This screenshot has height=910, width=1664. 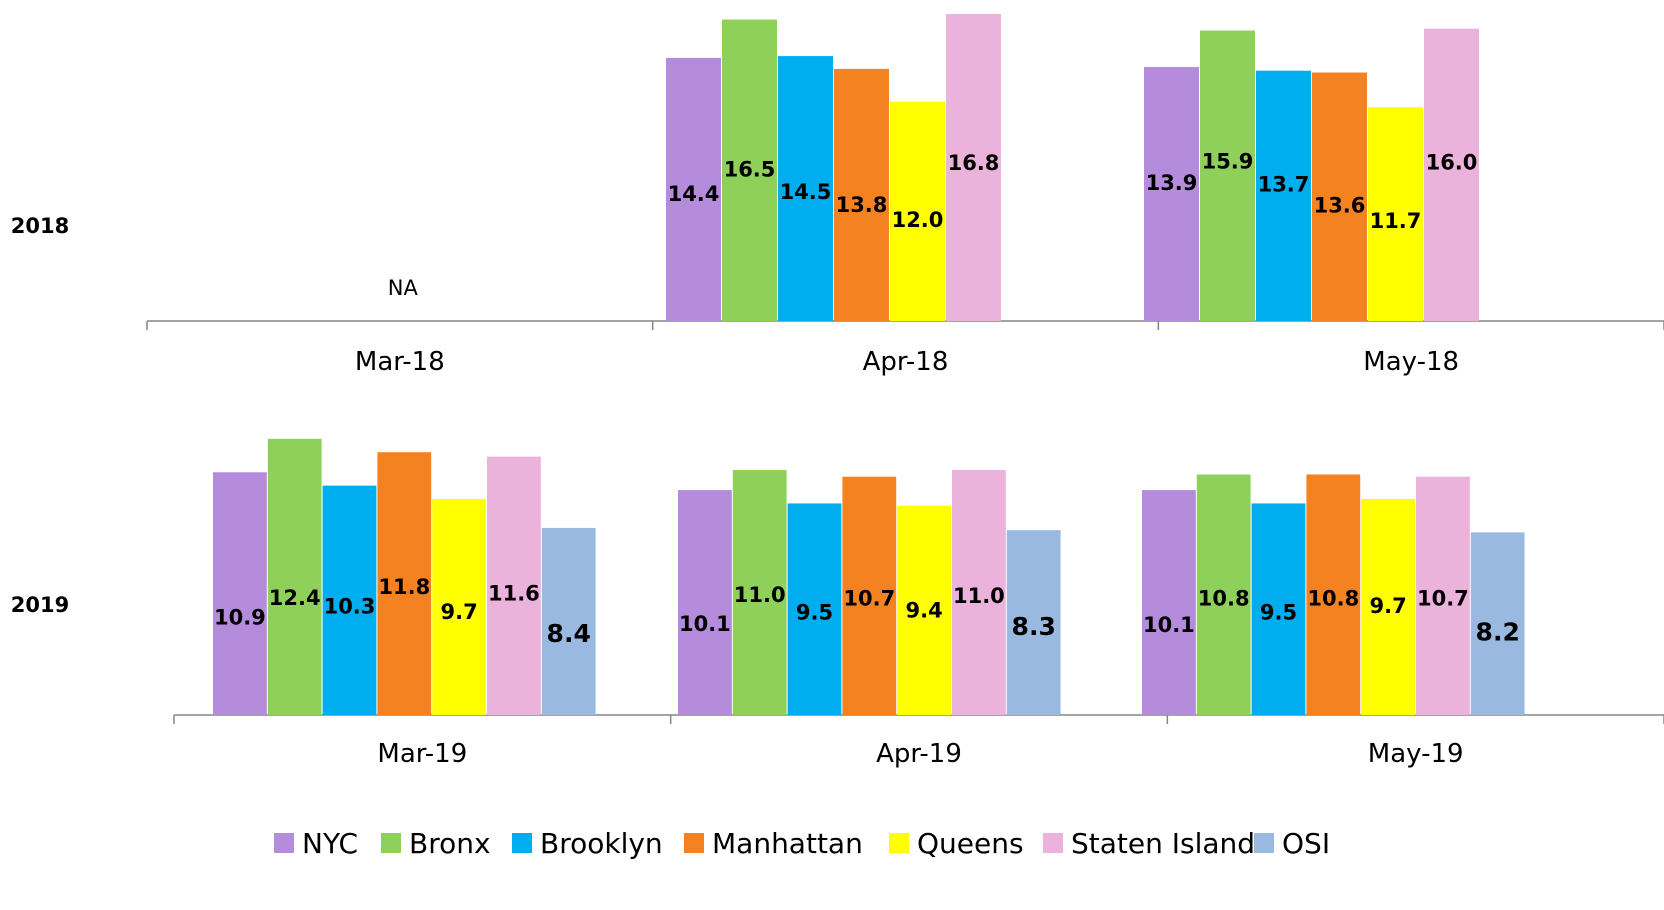 I want to click on legend-swatch-queens, so click(x=899, y=843).